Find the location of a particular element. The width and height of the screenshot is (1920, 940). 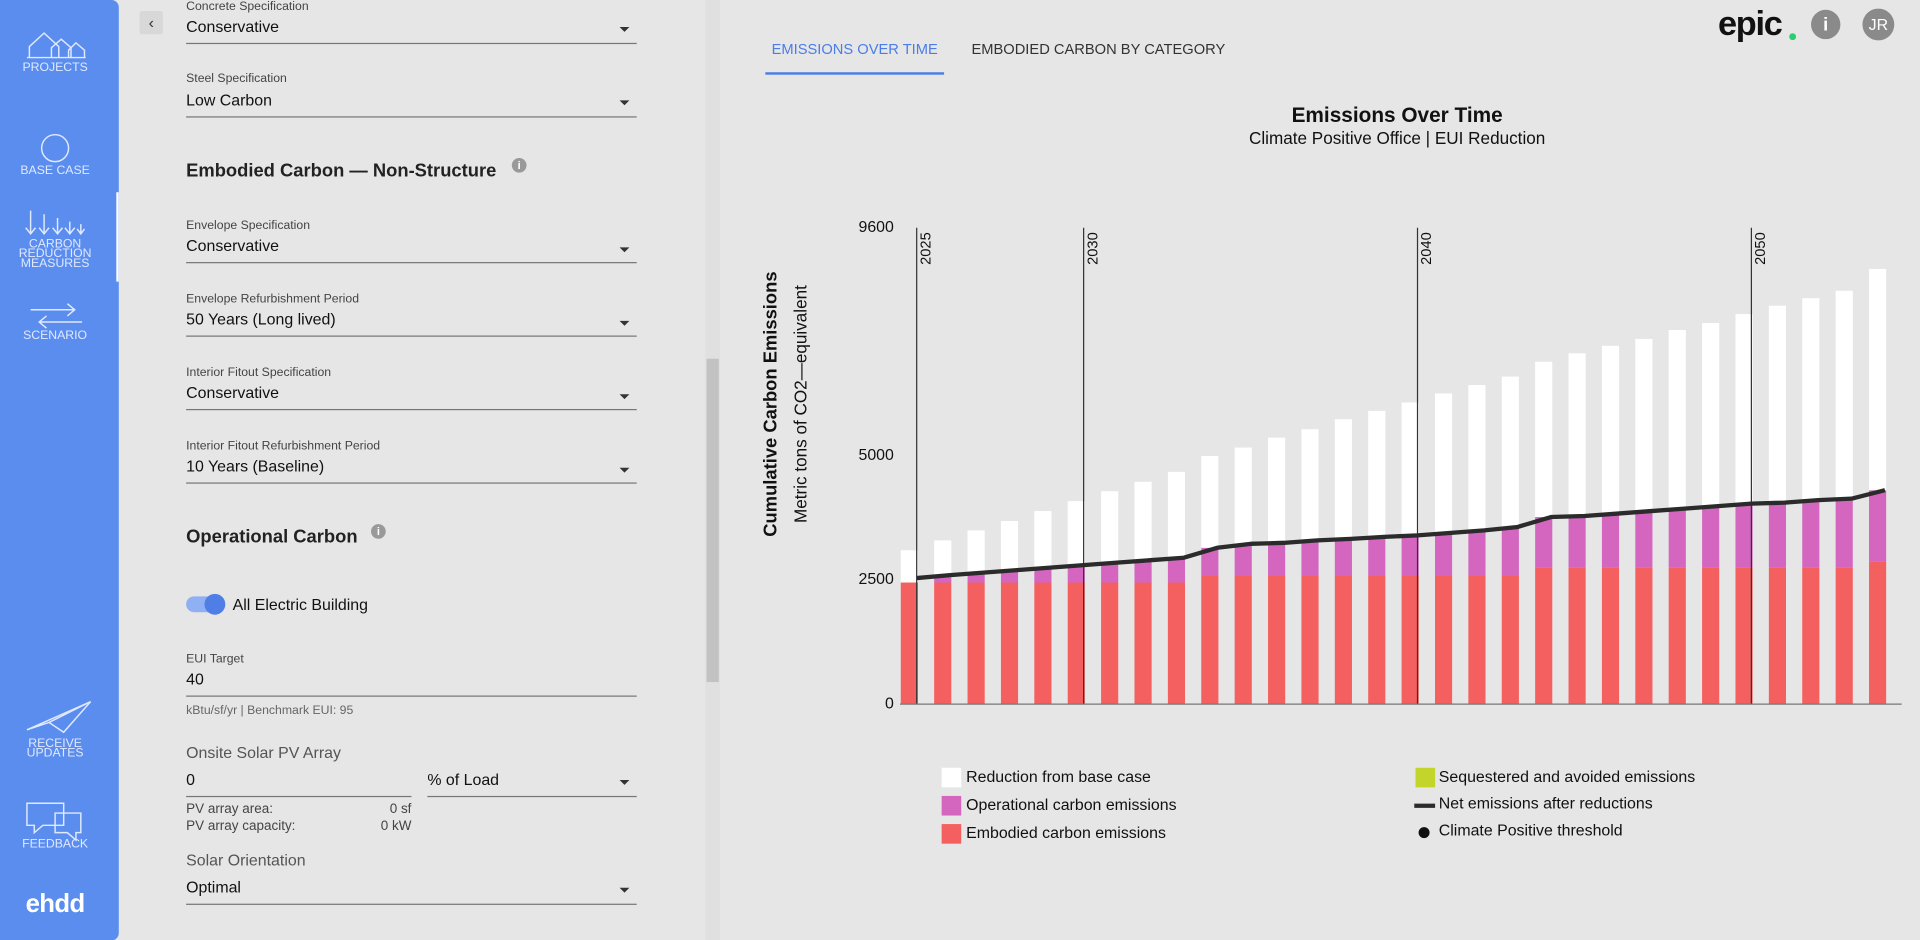

chart-subtitle: Climate Positive Office | EUI Reduction is located at coordinates (1397, 138).